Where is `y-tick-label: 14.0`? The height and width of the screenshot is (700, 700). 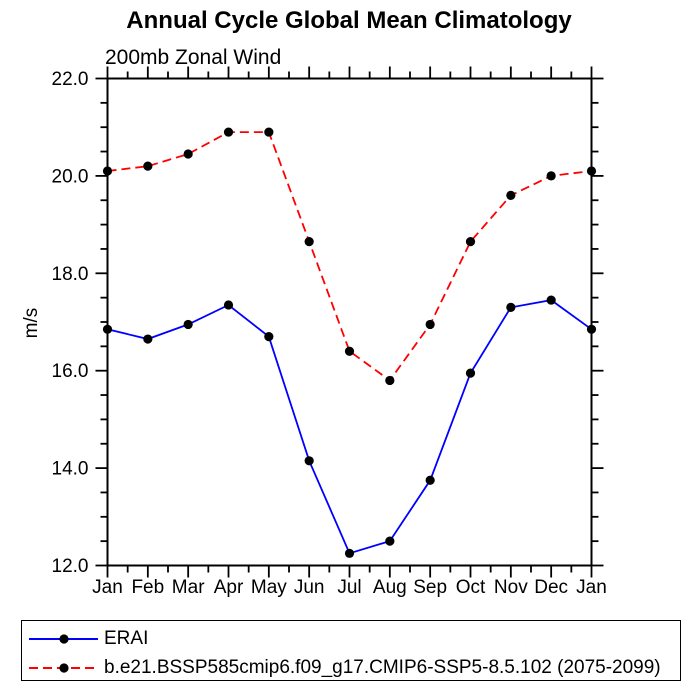
y-tick-label: 14.0 is located at coordinates (70, 469).